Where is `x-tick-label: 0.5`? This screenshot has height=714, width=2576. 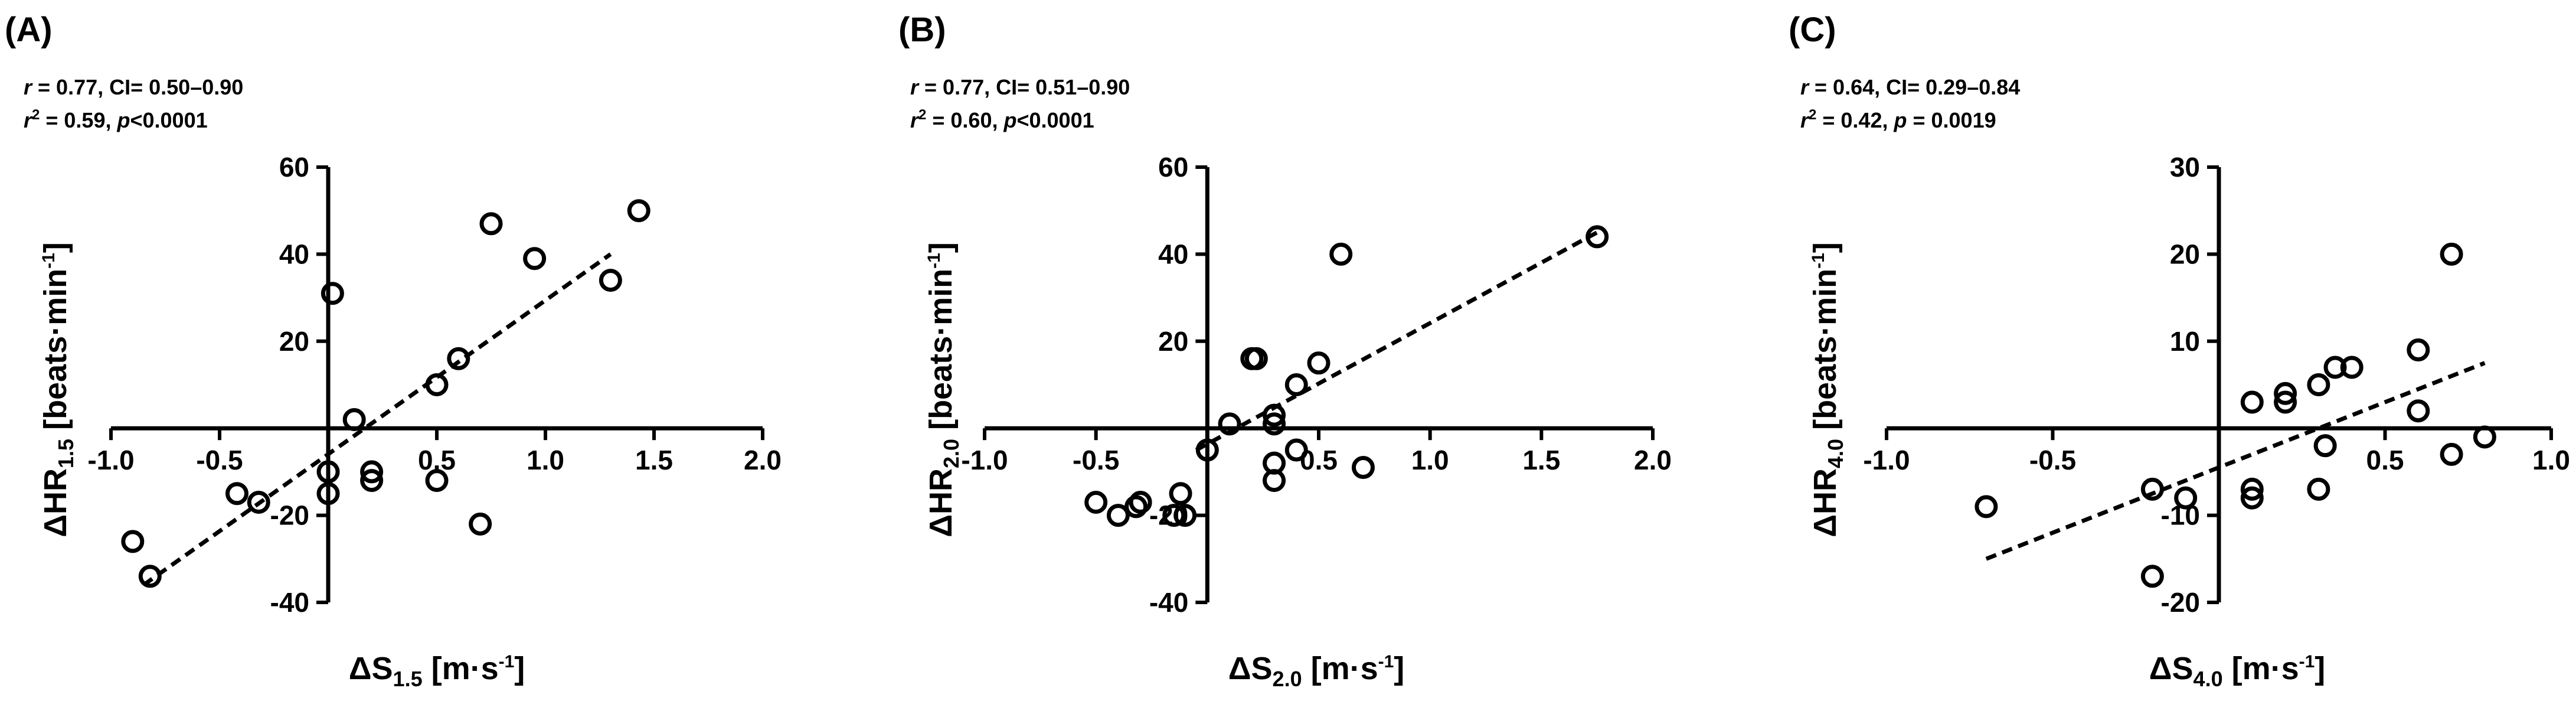 x-tick-label: 0.5 is located at coordinates (2385, 460).